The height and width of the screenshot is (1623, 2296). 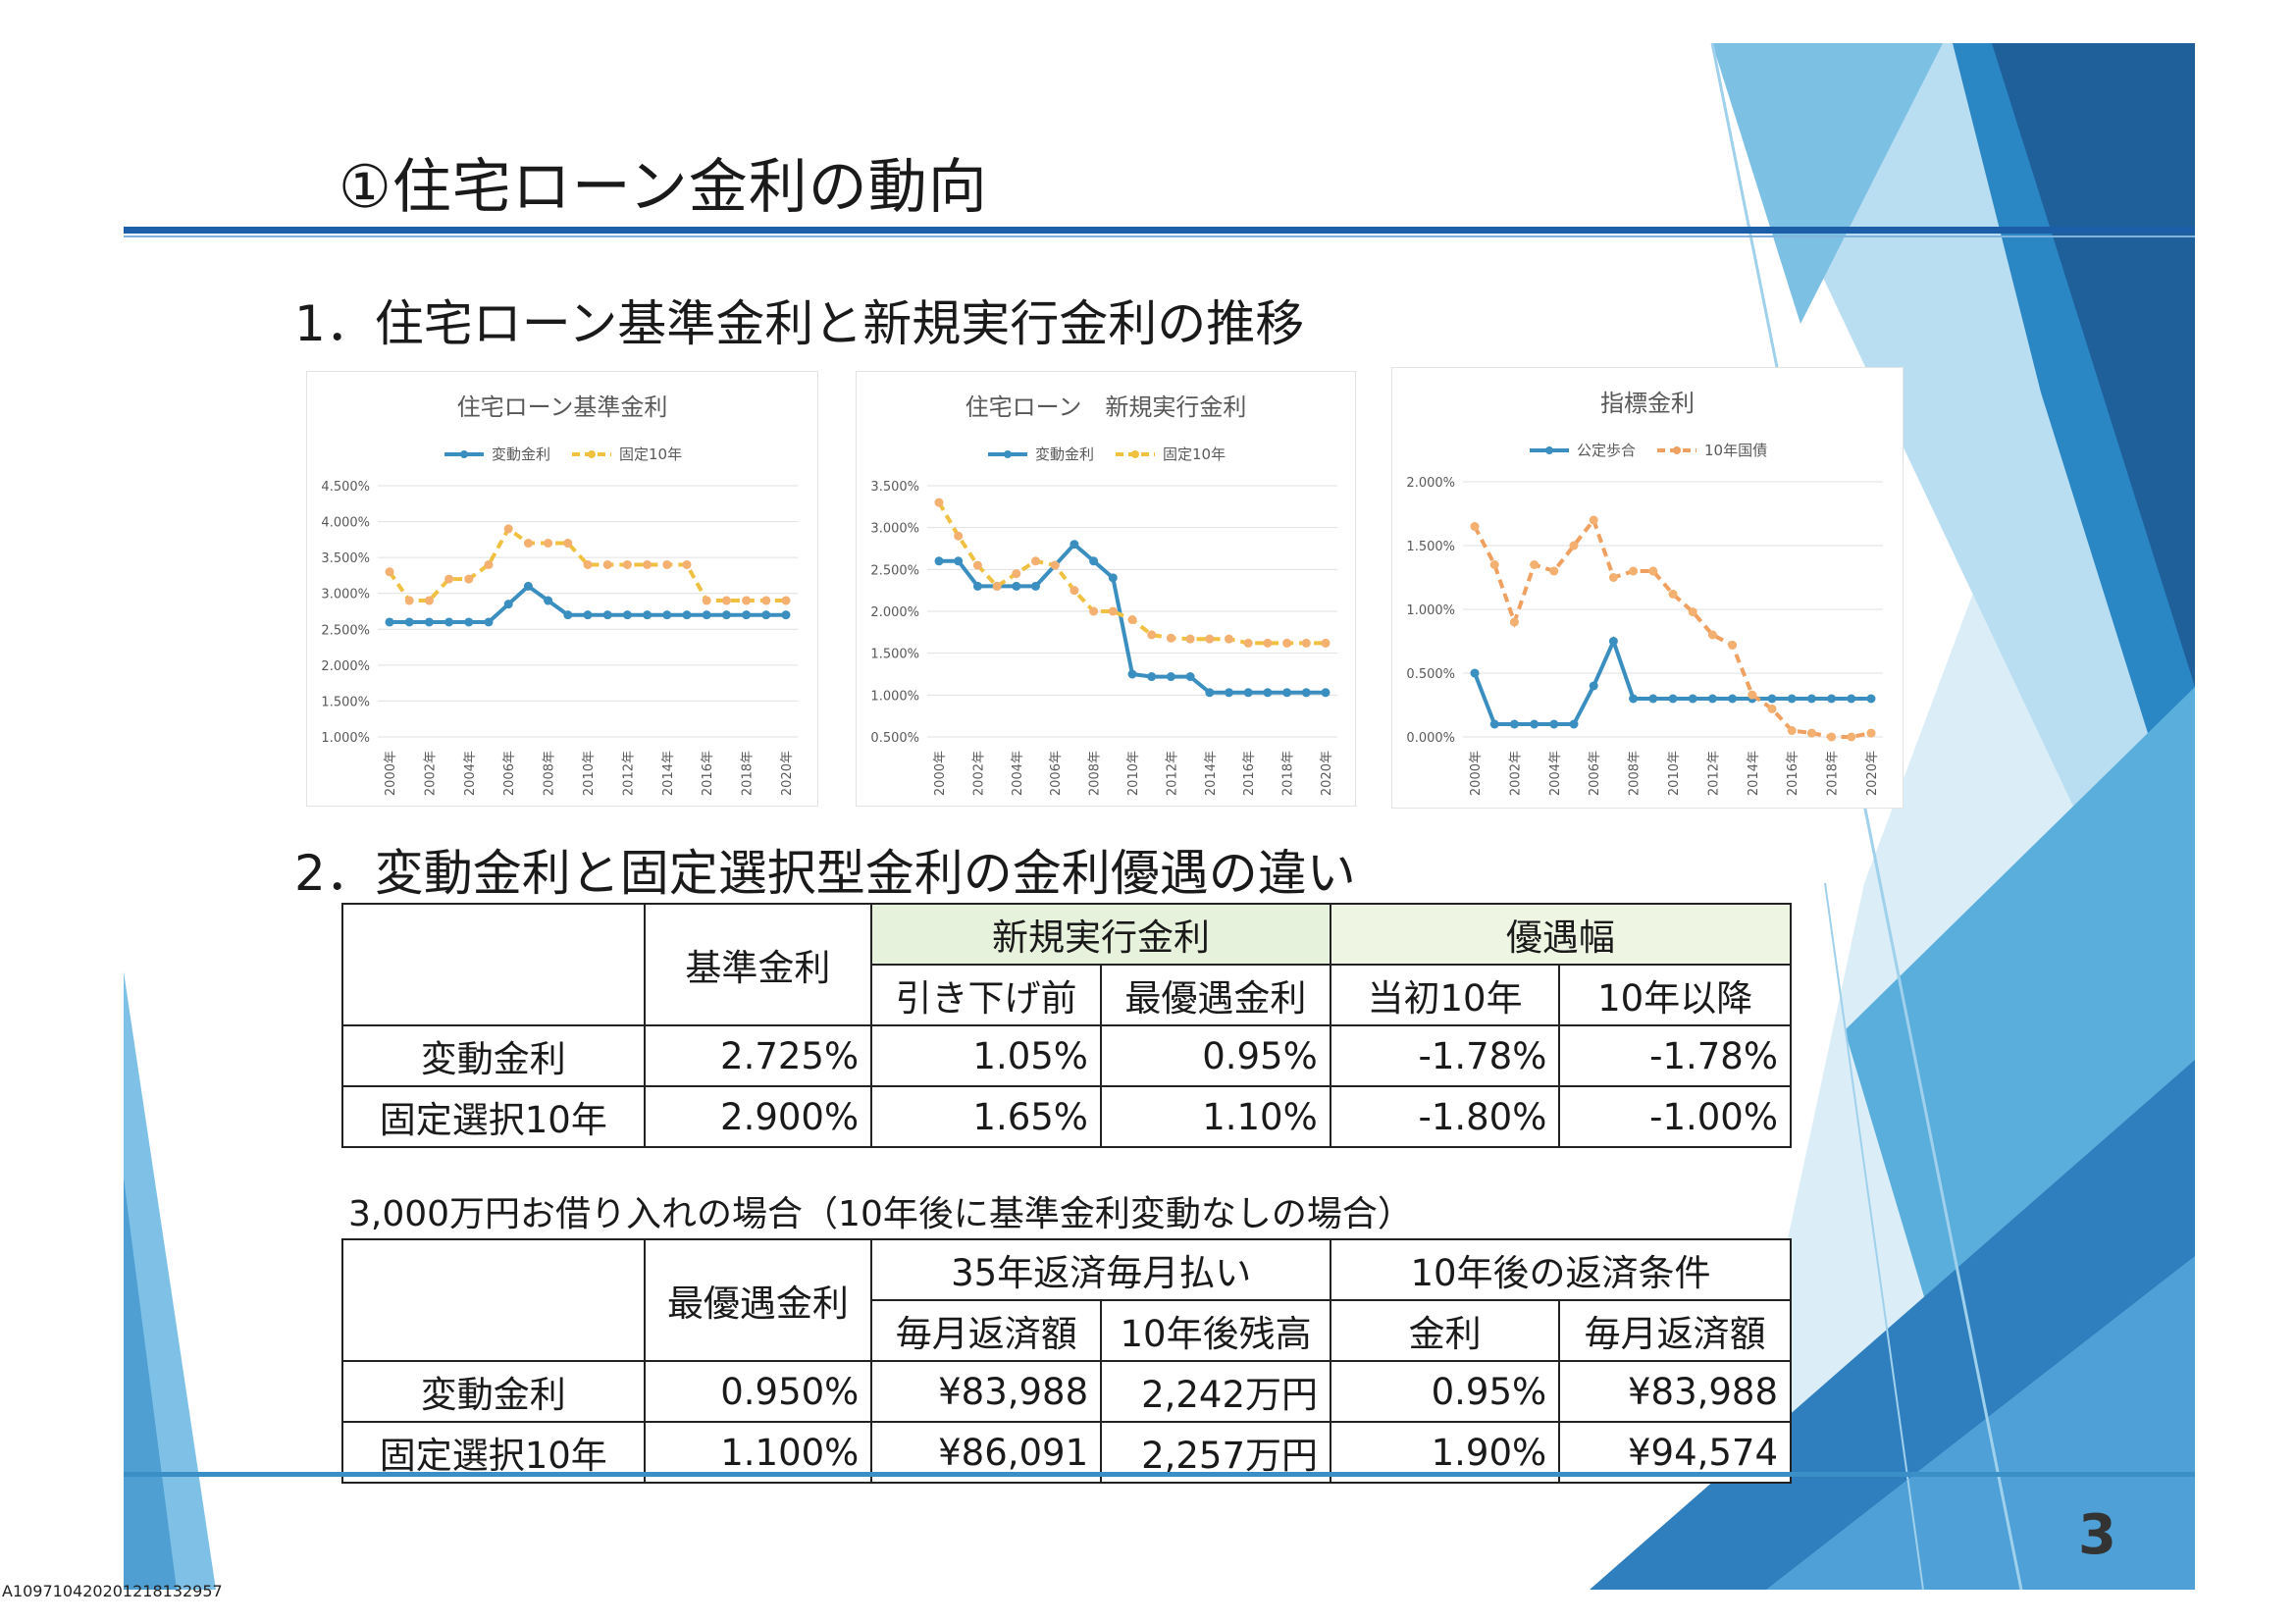 What do you see at coordinates (1430, 547) in the screenshot?
I see `y-tick-label: 1.500%` at bounding box center [1430, 547].